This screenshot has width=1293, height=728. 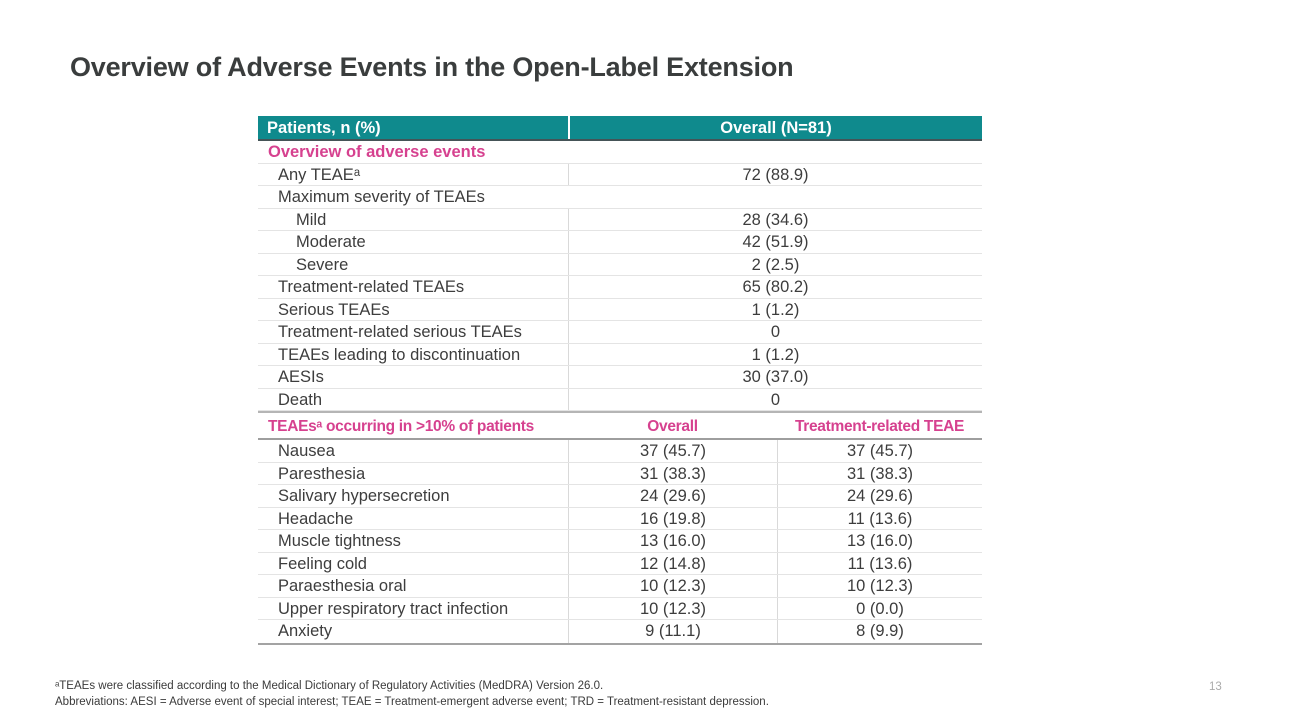 I want to click on row-value-treatment: 10 (12.3), so click(x=879, y=586).